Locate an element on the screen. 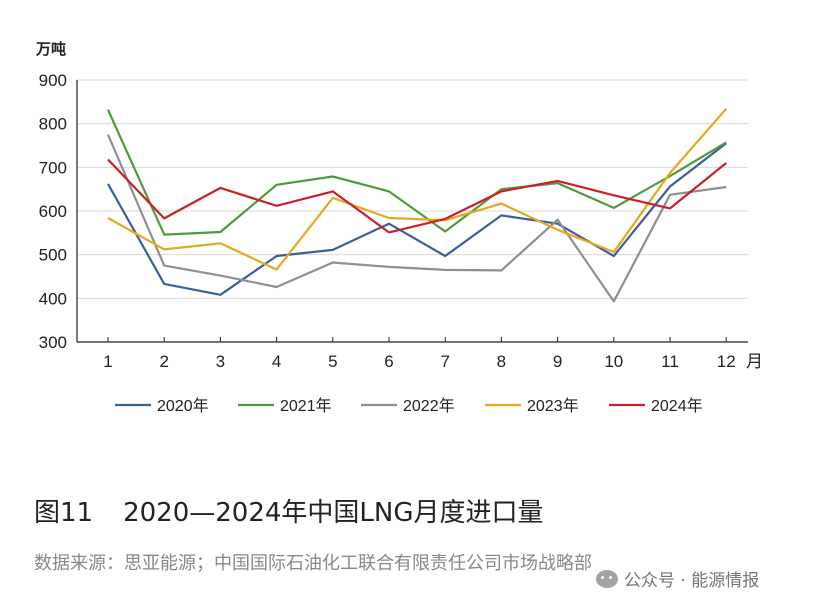  y-tick-label-900: 900 is located at coordinates (53, 80).